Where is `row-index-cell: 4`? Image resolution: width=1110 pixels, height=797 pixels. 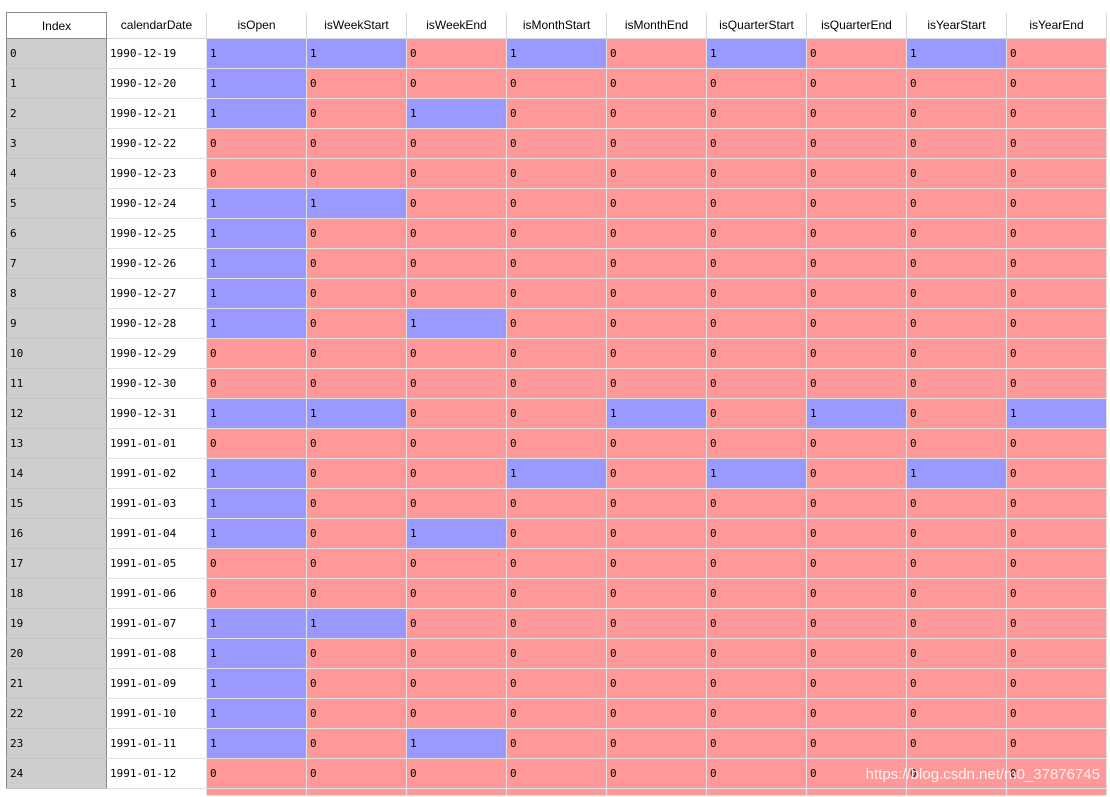 row-index-cell: 4 is located at coordinates (56, 173).